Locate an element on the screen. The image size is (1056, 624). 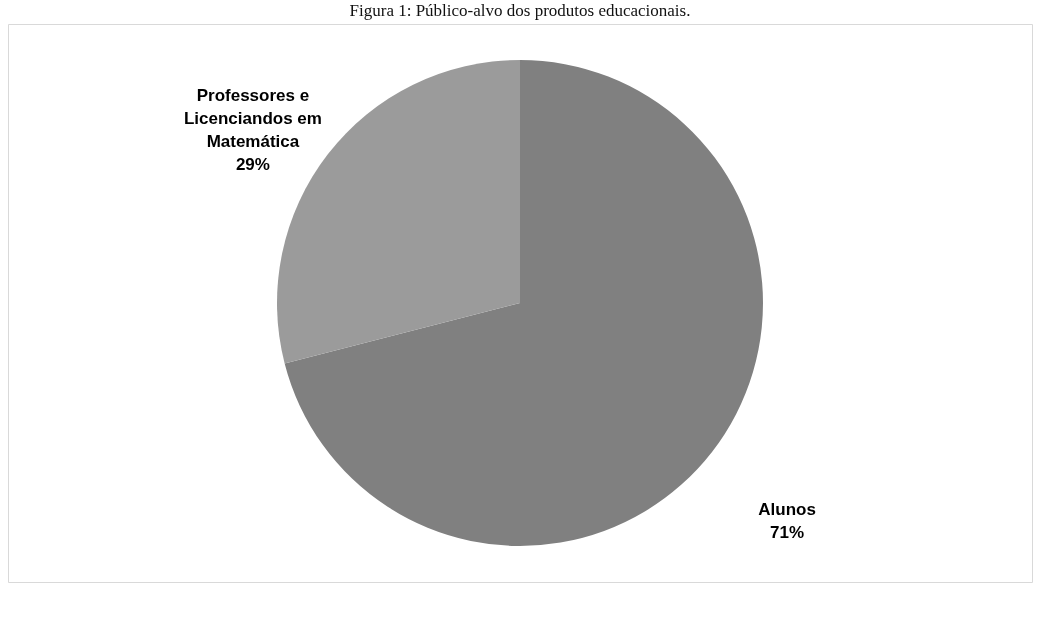
chart-title: Figura 1: Público-alvo dos produtos educacionais. is located at coordinates (520, 10).